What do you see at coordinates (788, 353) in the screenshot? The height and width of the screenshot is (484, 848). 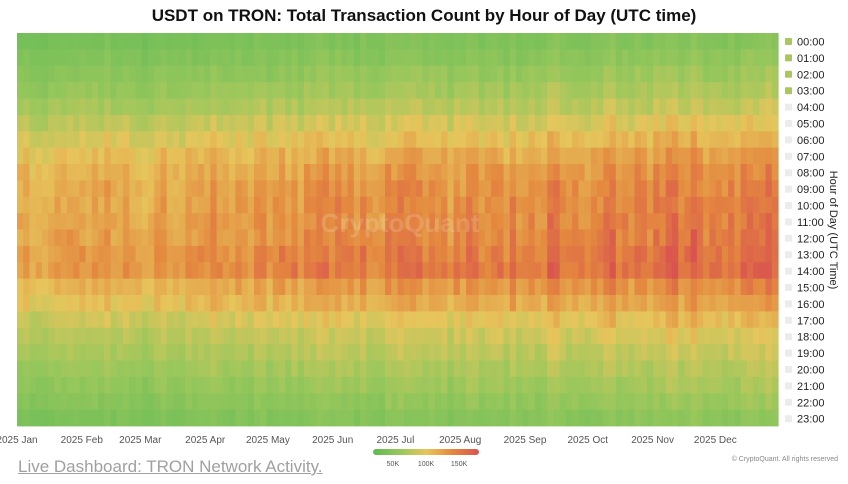 I see `legend-swatch-1900` at bounding box center [788, 353].